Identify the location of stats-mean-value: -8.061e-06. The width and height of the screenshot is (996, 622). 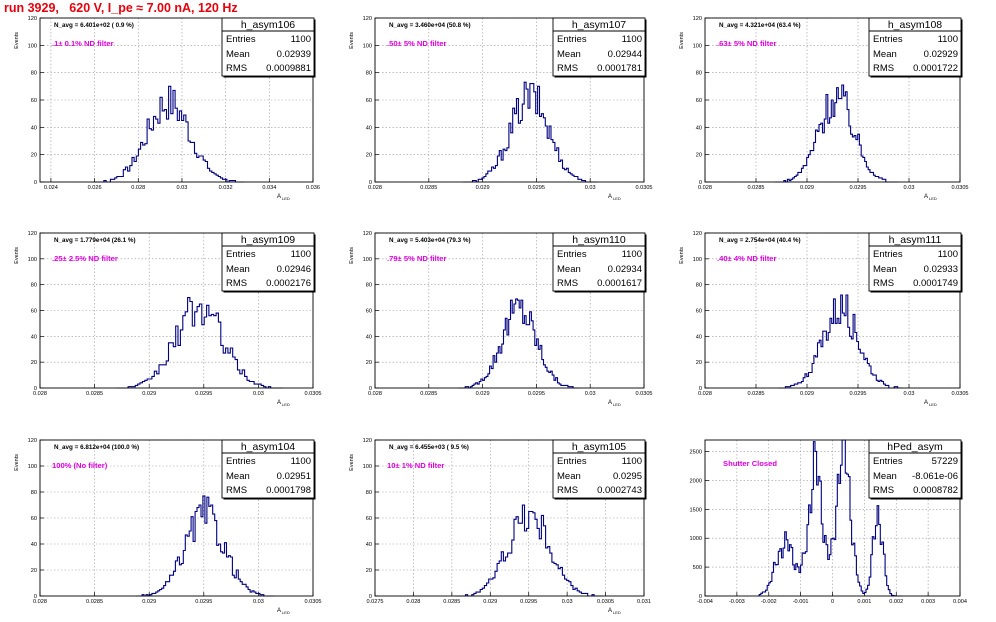
(935, 476).